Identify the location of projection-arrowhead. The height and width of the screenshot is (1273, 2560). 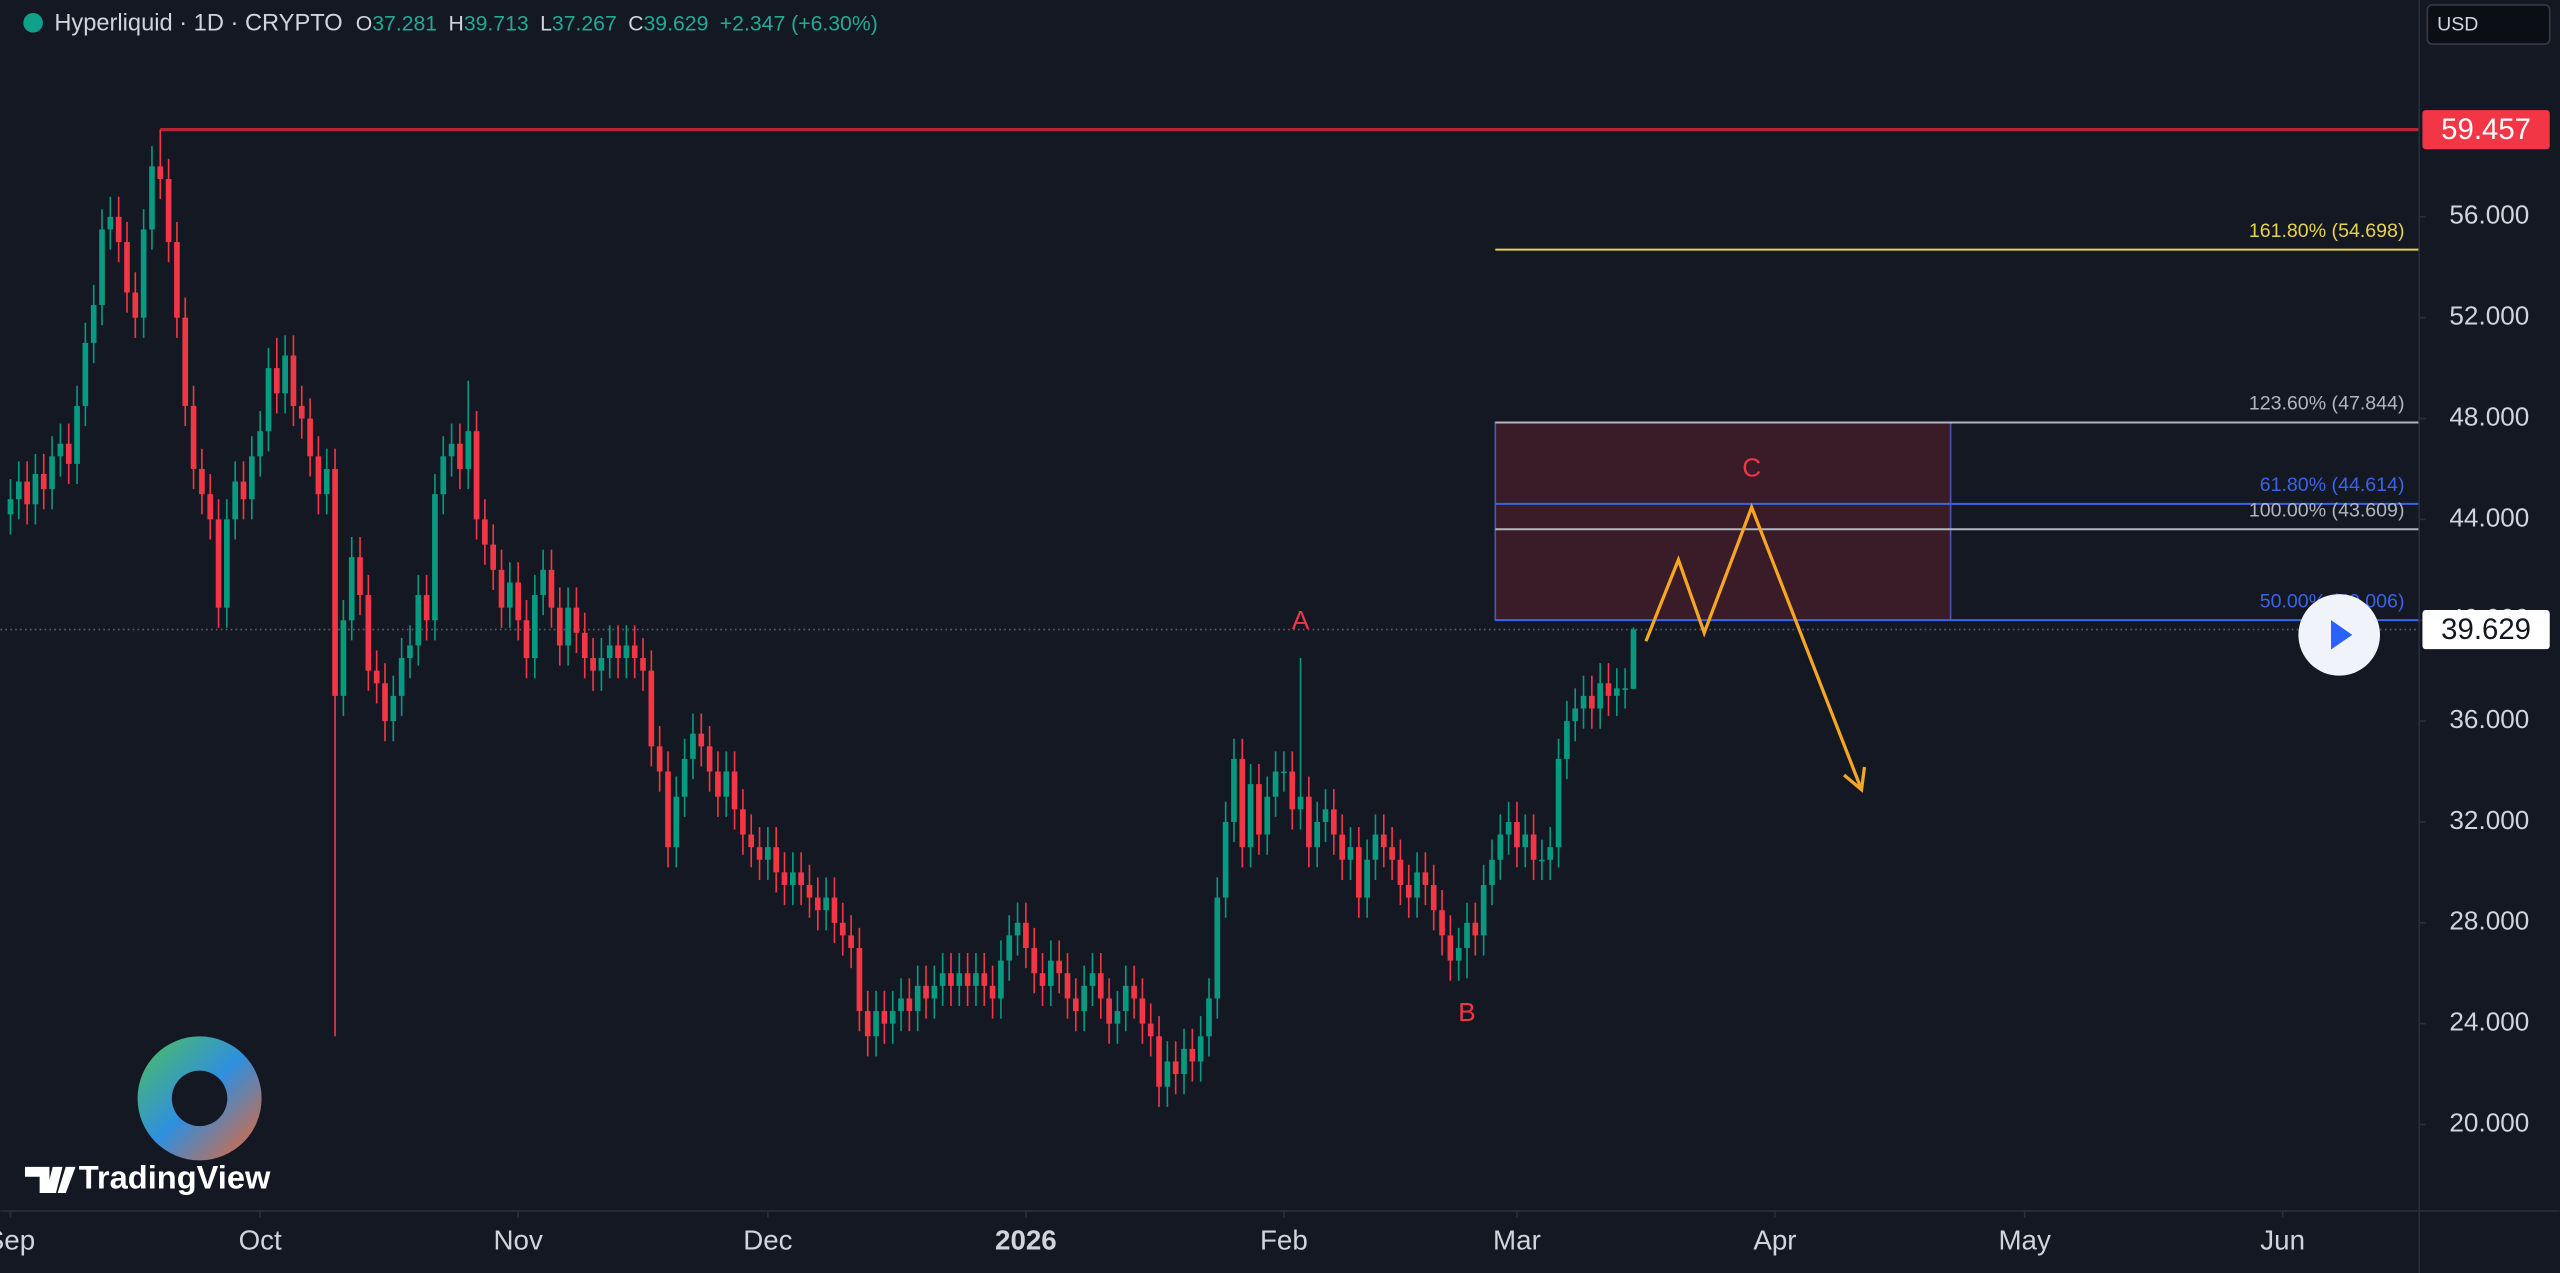
(1854, 779).